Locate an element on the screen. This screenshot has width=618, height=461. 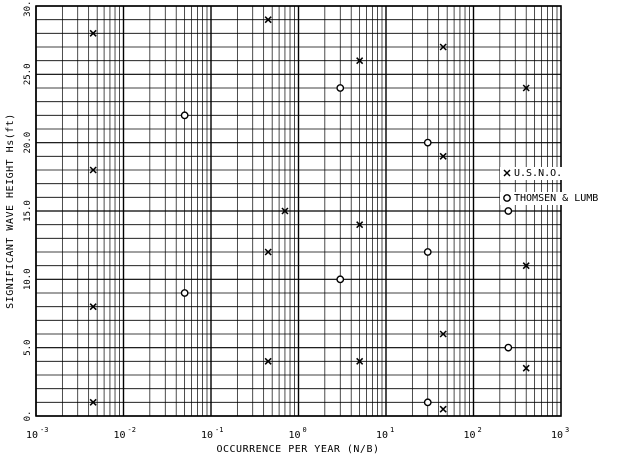
y-tick-label: 20.0 is located at coordinates (28, 143).